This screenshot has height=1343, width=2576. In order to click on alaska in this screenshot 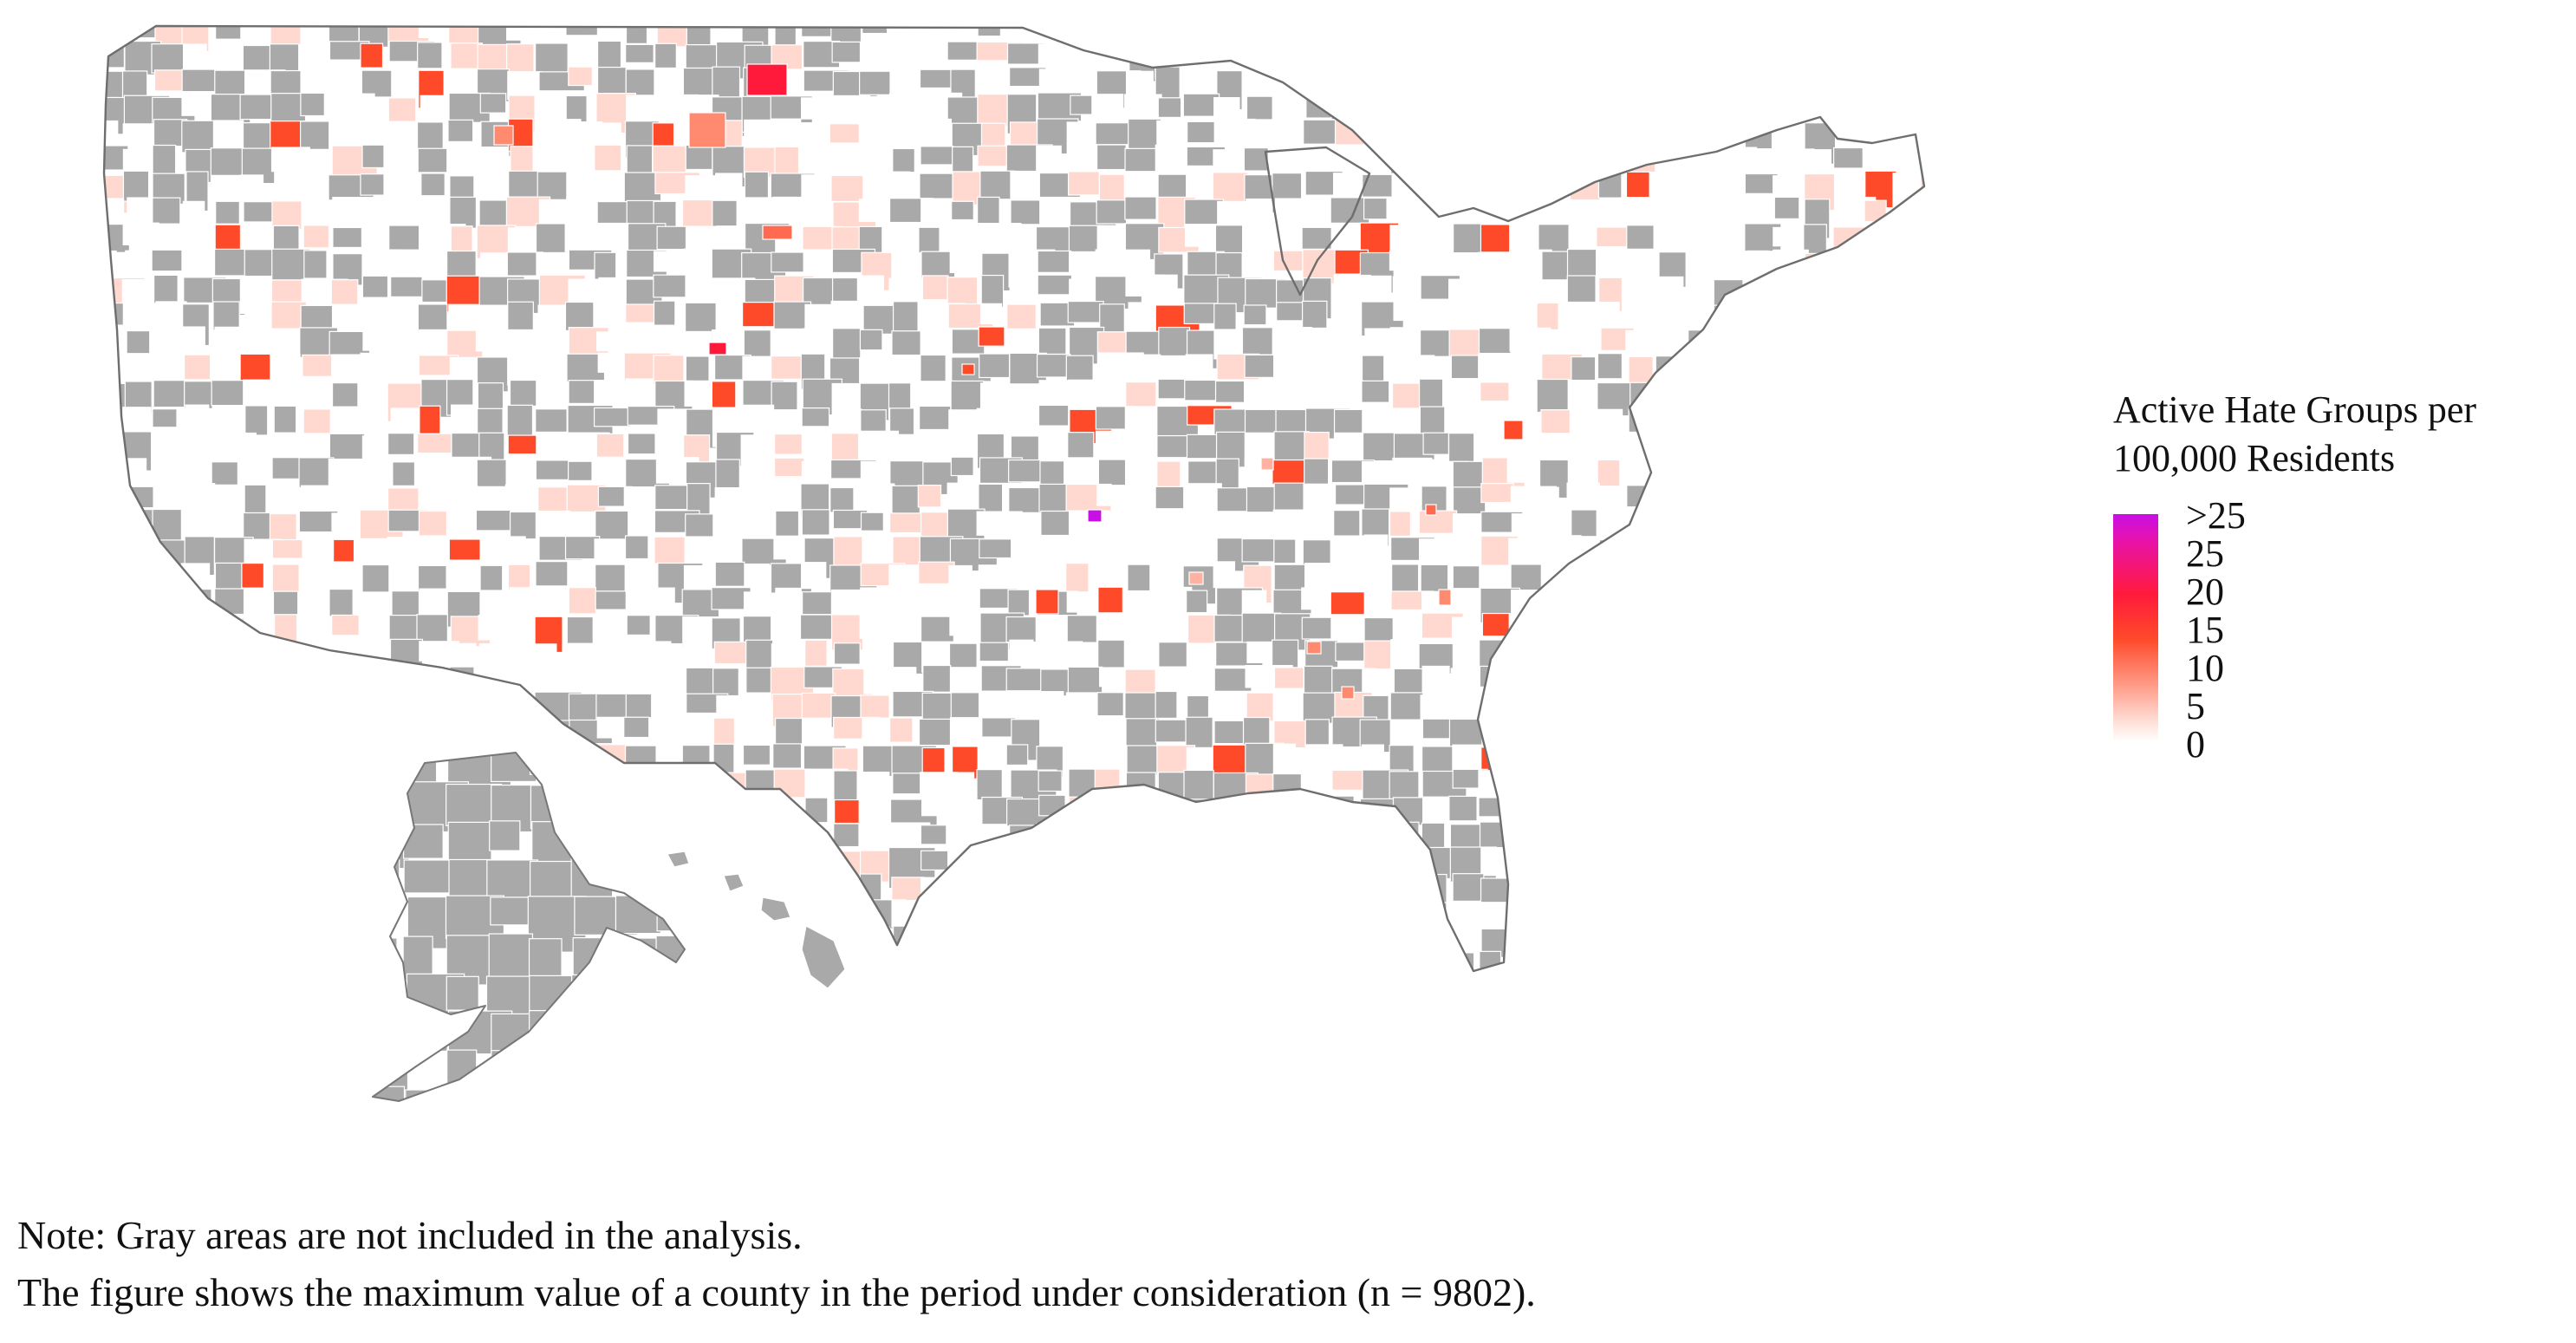, I will do `click(529, 927)`.